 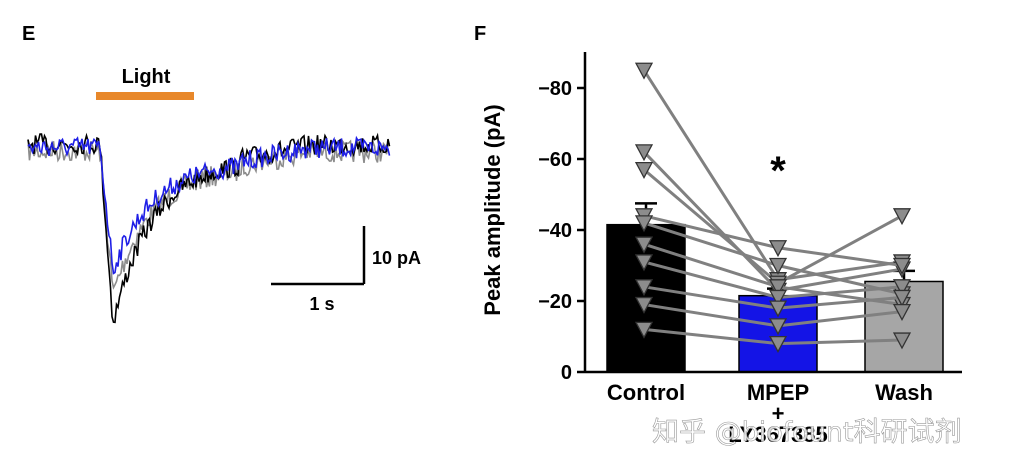 What do you see at coordinates (555, 89) in the screenshot?
I see `y-tick-label: −80` at bounding box center [555, 89].